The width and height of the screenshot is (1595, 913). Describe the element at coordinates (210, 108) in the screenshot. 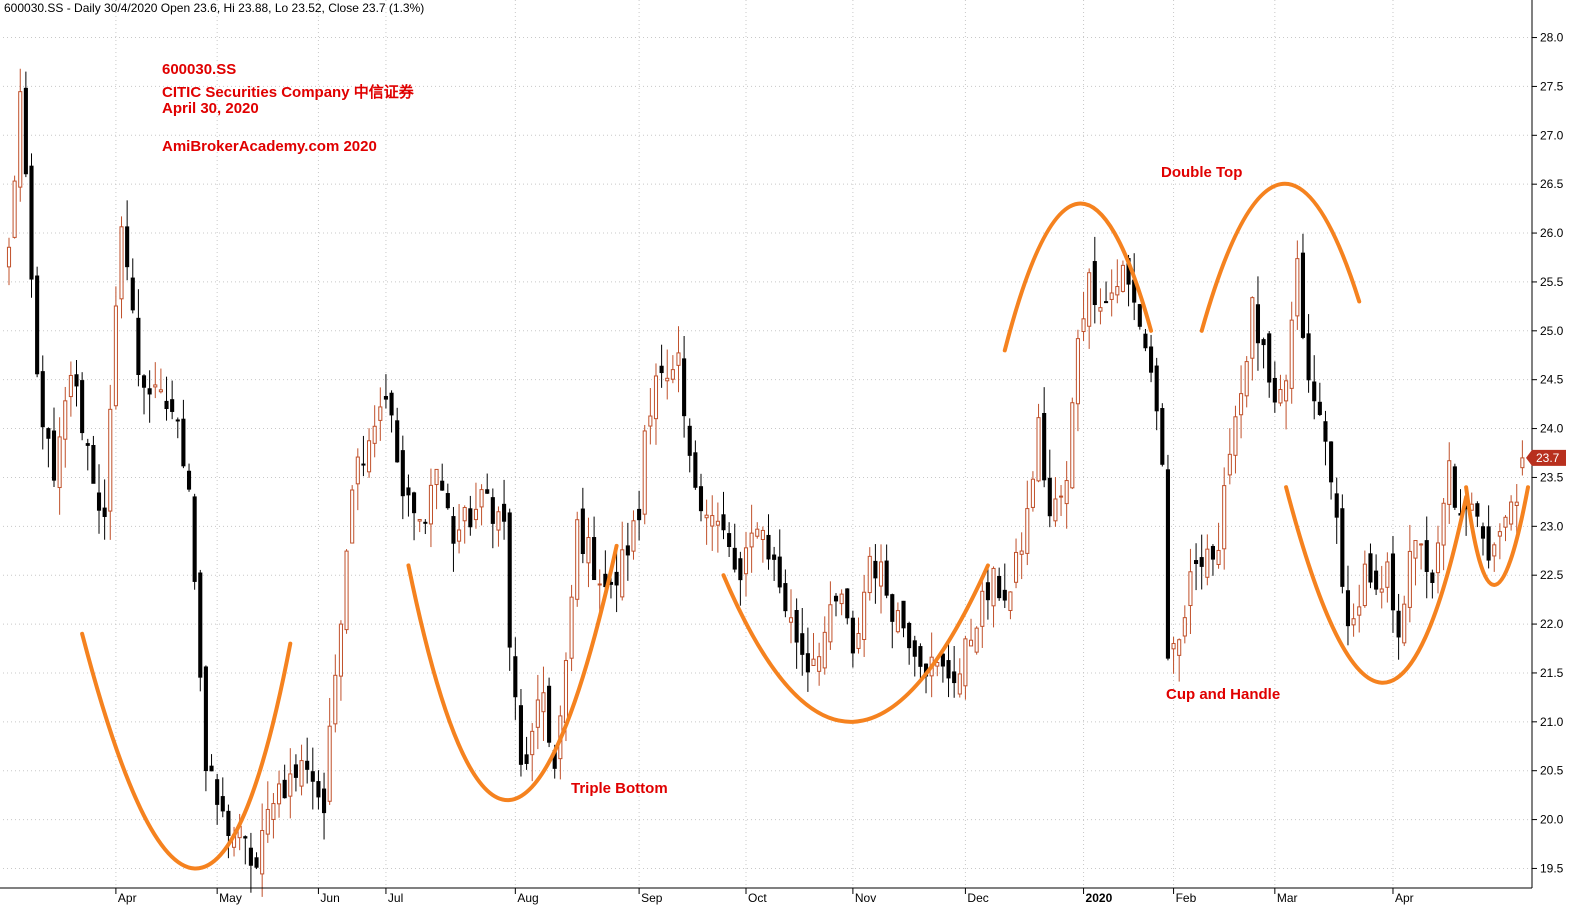

I see `chart-date: April 30, 2020` at that location.